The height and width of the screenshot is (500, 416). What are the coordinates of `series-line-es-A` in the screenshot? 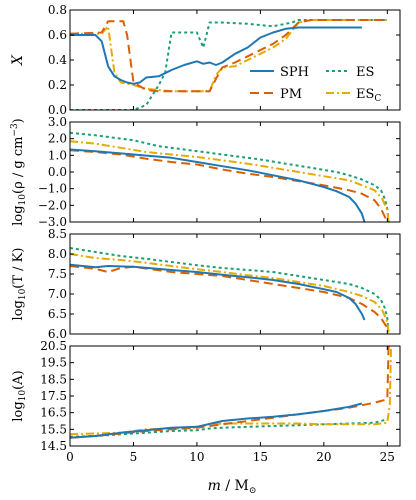 It's located at (229, 428).